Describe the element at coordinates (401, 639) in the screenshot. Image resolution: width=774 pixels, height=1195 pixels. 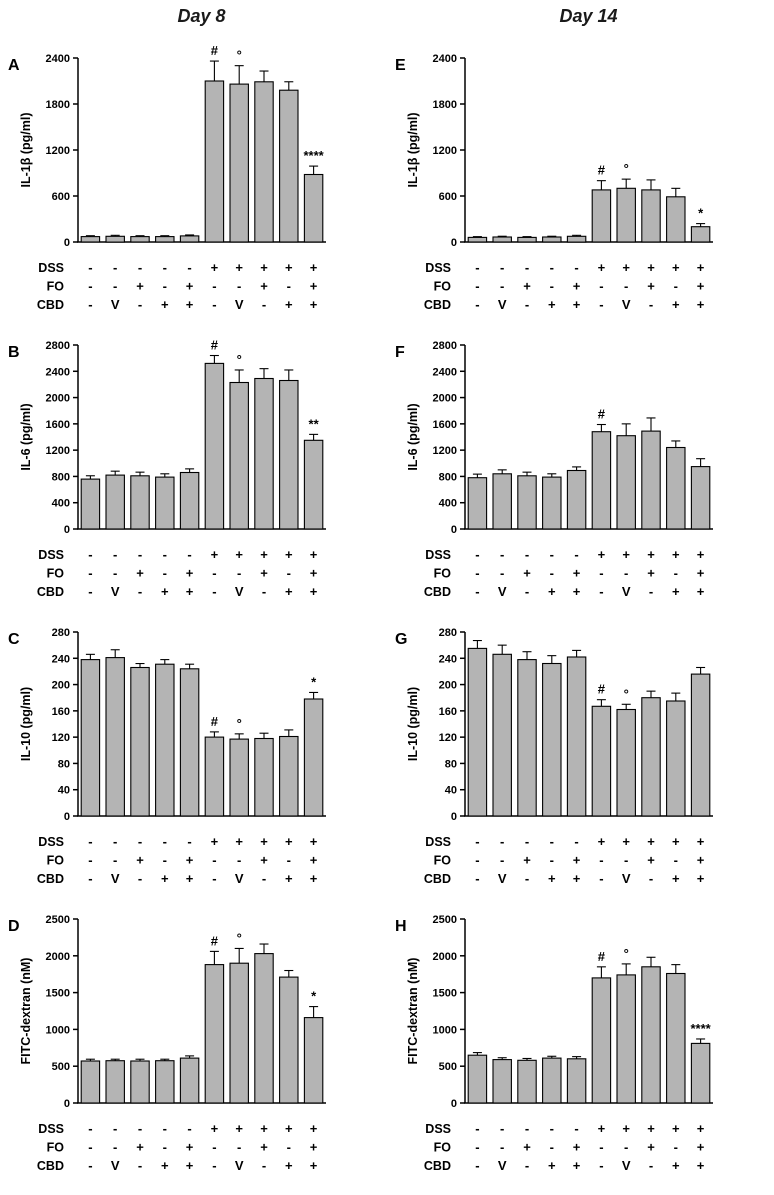
I see `panel-letter: G` at that location.